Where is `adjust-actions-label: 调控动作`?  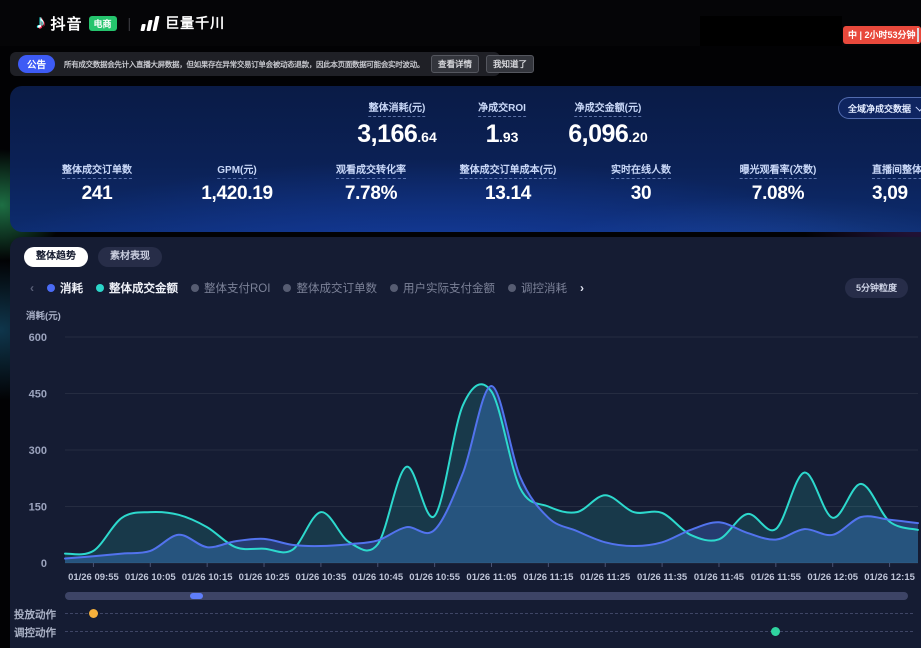
adjust-actions-label: 调控动作 is located at coordinates (35, 633).